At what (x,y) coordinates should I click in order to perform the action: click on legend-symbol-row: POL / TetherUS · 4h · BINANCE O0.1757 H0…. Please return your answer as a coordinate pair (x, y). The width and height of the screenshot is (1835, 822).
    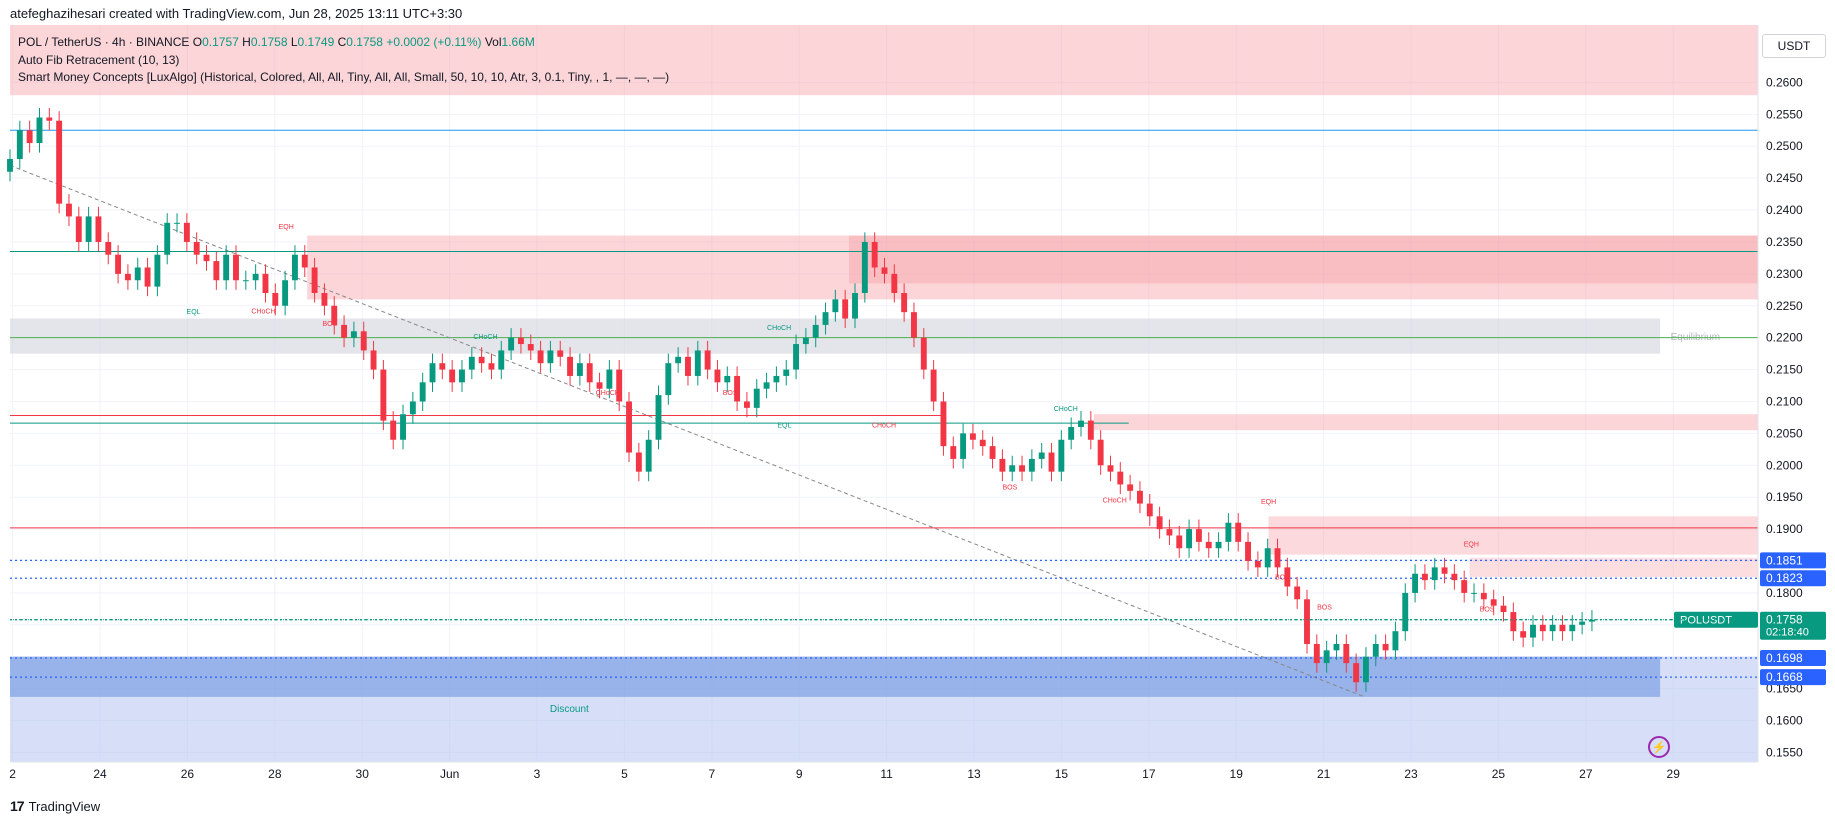
    Looking at the image, I should click on (343, 43).